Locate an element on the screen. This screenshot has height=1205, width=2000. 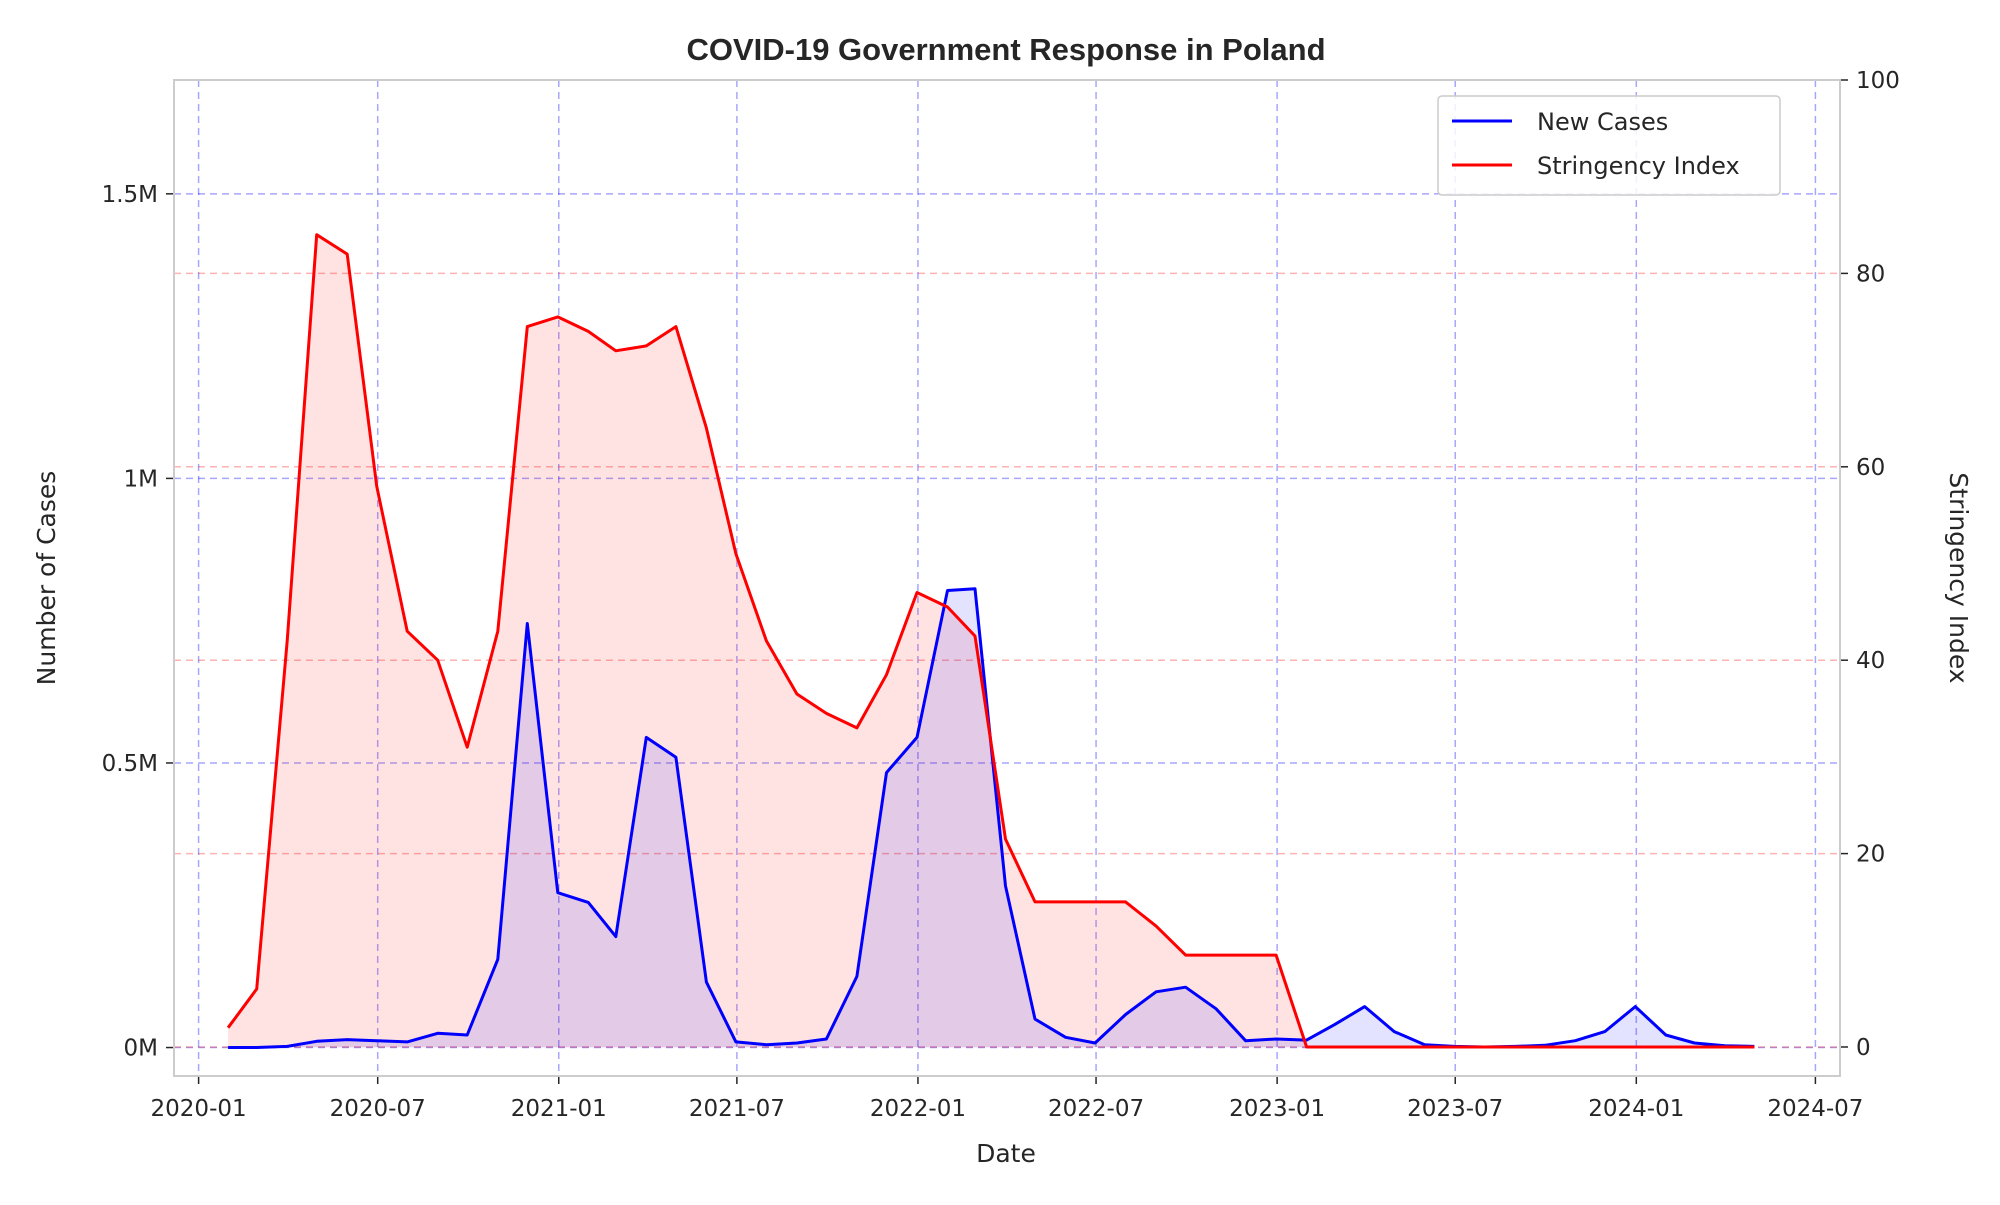
legend-label-stringency-index: Stringency Index is located at coordinates (1638, 166).